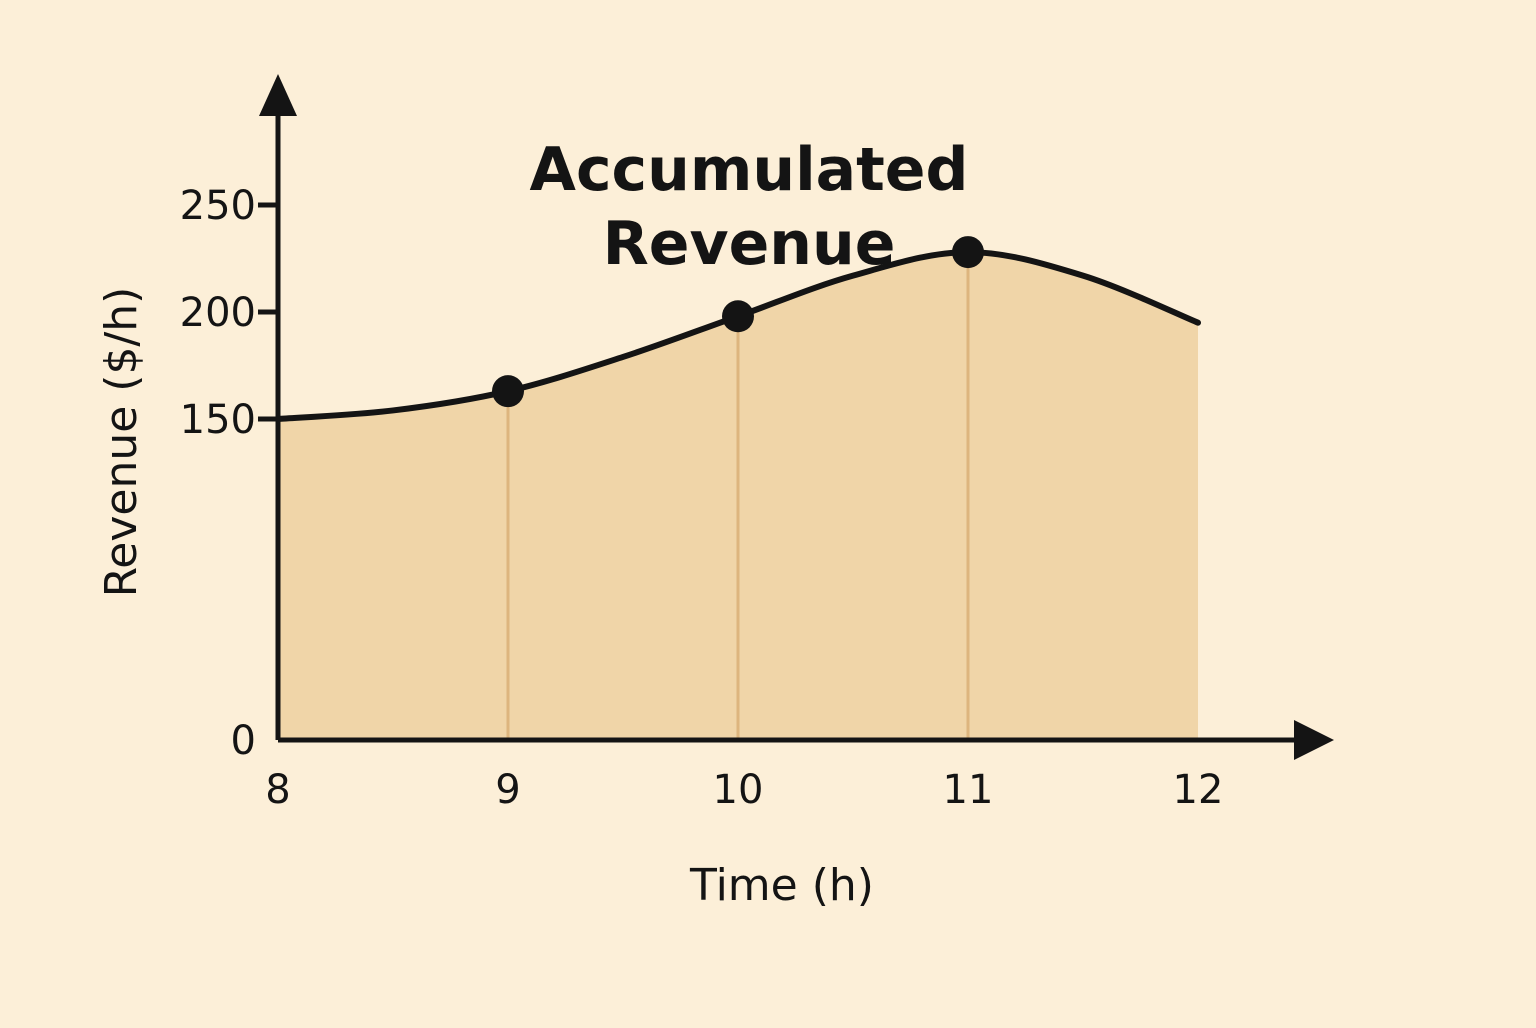  I want to click on data-points, so click(738, 322).